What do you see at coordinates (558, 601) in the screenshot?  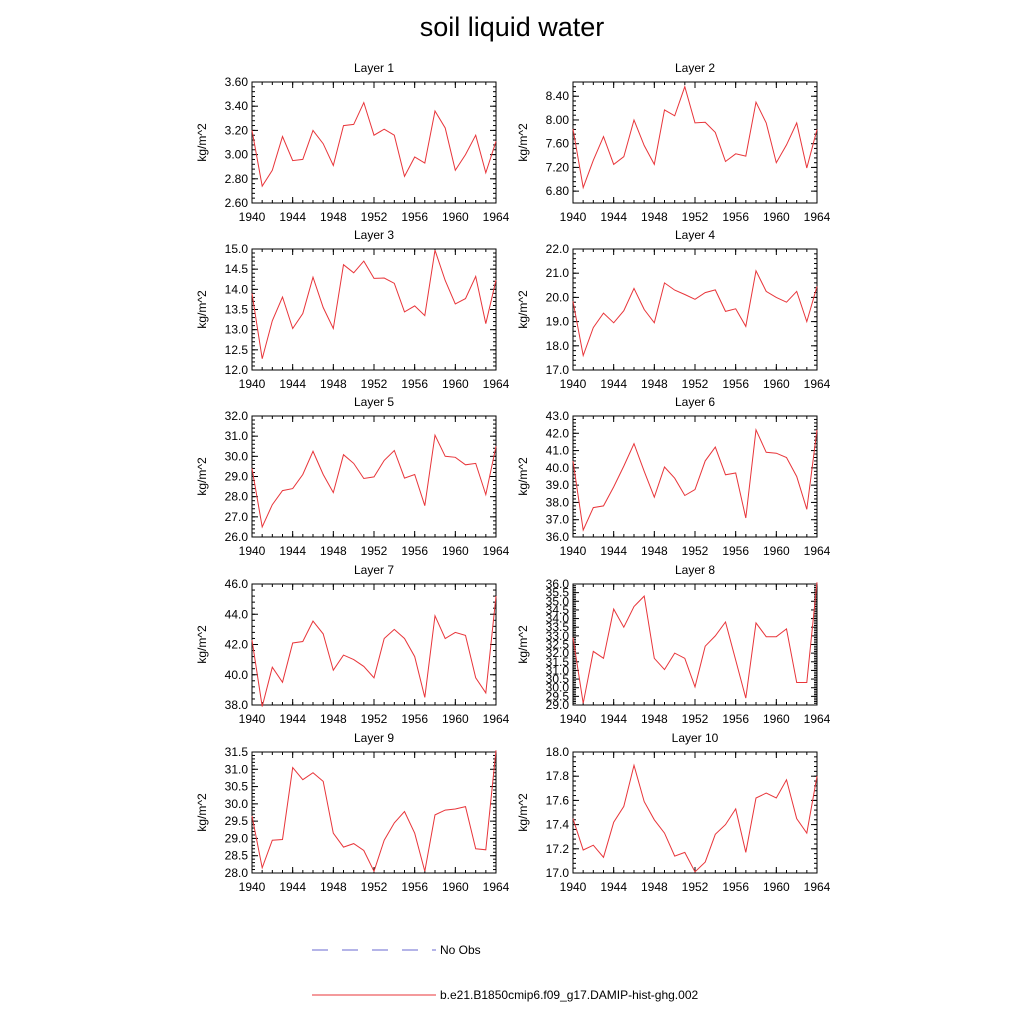 I see `y-tick-label: 35.0` at bounding box center [558, 601].